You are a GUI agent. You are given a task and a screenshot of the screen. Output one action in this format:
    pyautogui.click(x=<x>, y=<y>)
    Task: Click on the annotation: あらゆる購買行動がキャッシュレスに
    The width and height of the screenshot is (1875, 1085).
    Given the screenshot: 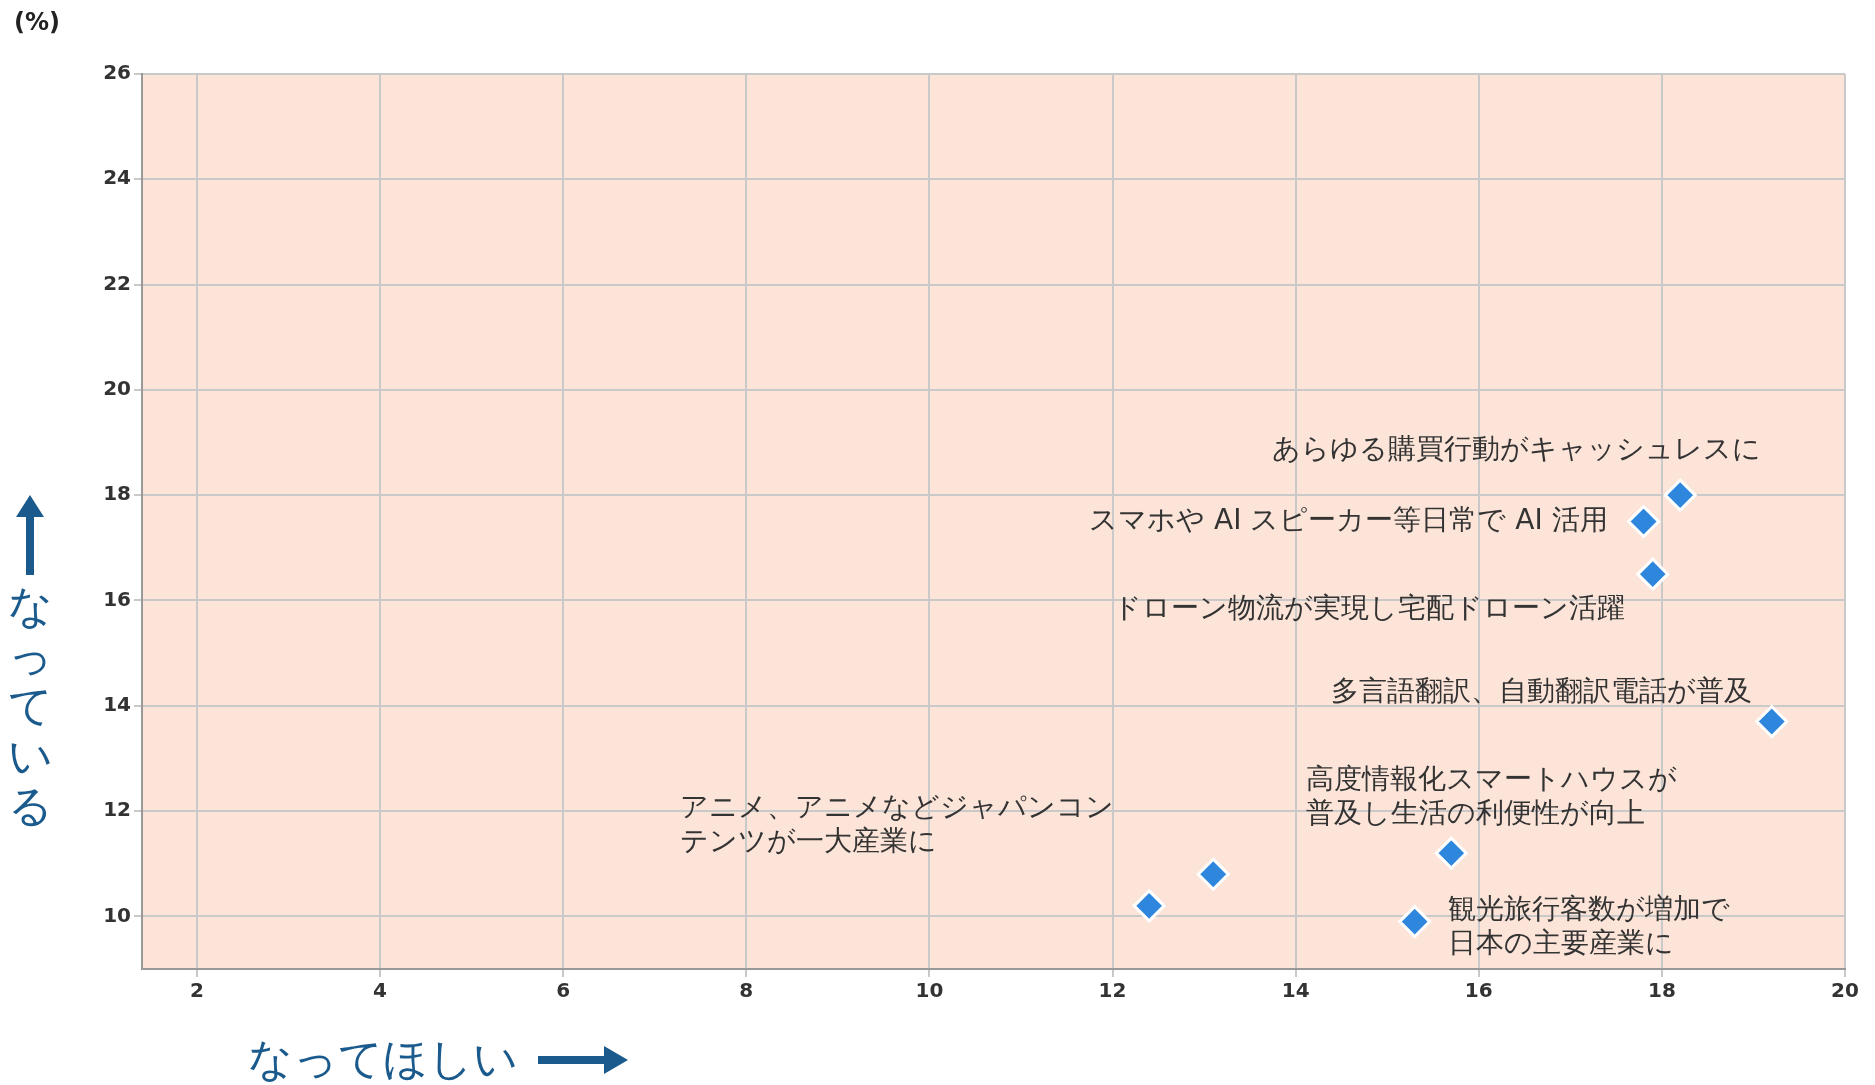 What is the action you would take?
    pyautogui.click(x=1517, y=449)
    